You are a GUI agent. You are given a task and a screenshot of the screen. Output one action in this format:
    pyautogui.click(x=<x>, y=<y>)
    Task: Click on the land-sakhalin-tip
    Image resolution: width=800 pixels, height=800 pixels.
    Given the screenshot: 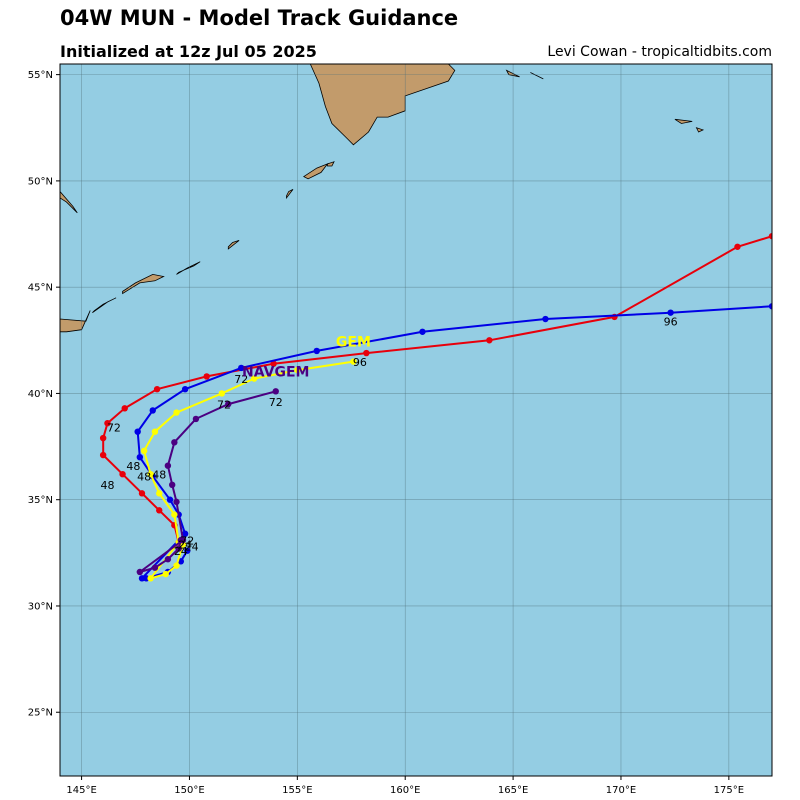 What is the action you would take?
    pyautogui.click(x=69, y=202)
    